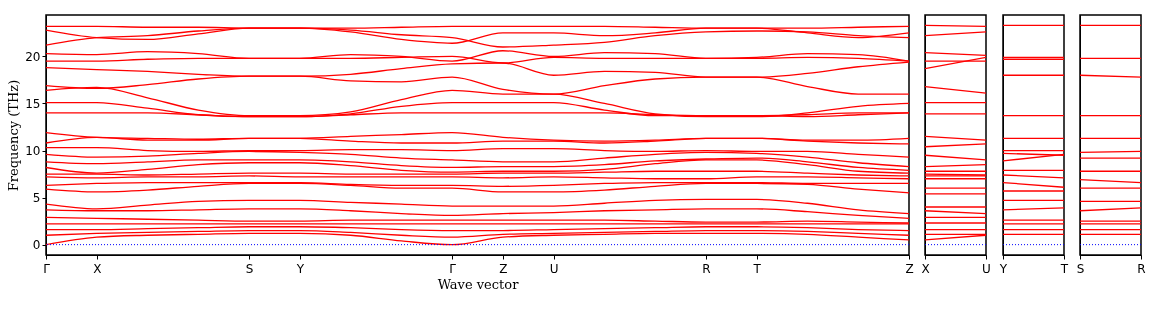 The height and width of the screenshot is (310, 1165). I want to click on y-tick-label: 20, so click(33, 56).